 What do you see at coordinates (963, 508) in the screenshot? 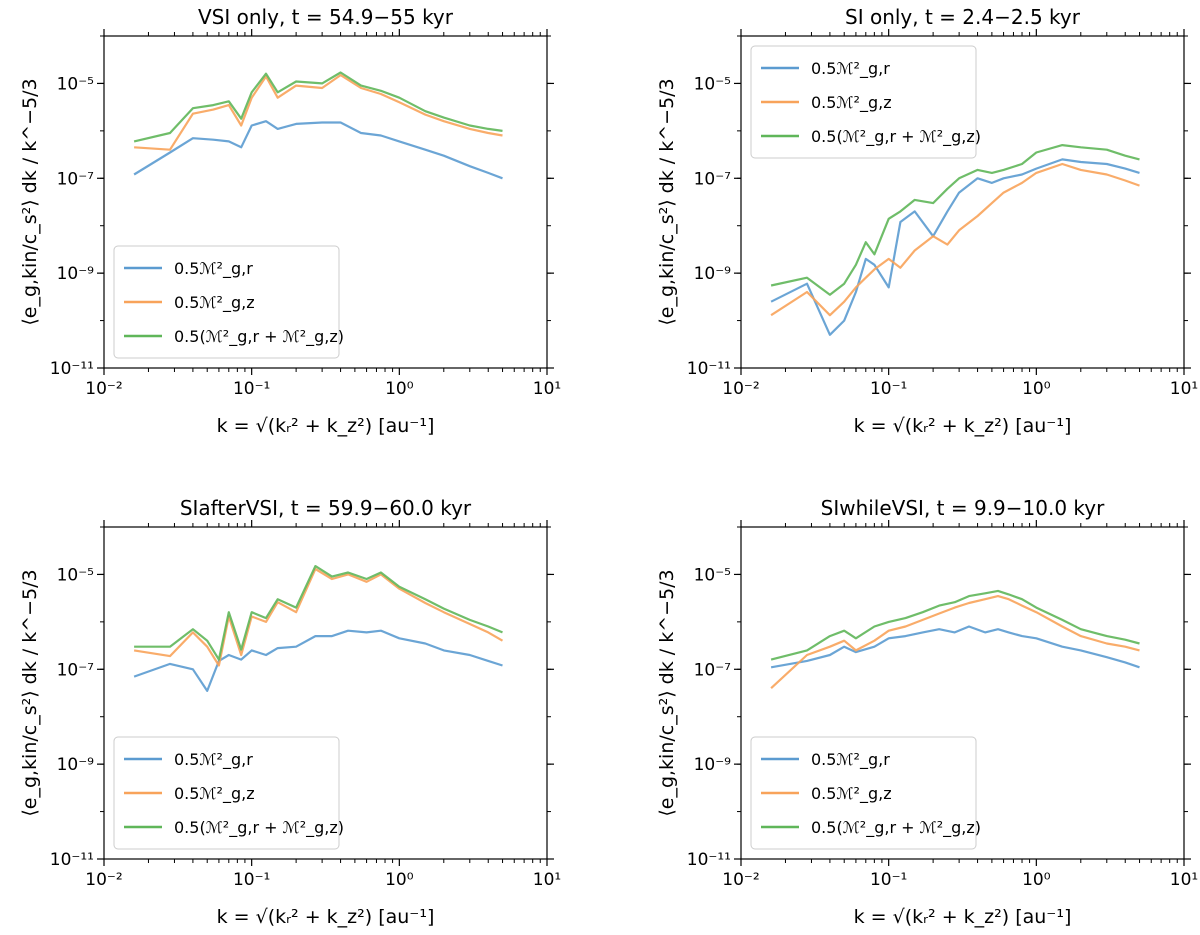
I see `chart-title: SIwhileVSI, t = 9.9−10.0 kyr` at bounding box center [963, 508].